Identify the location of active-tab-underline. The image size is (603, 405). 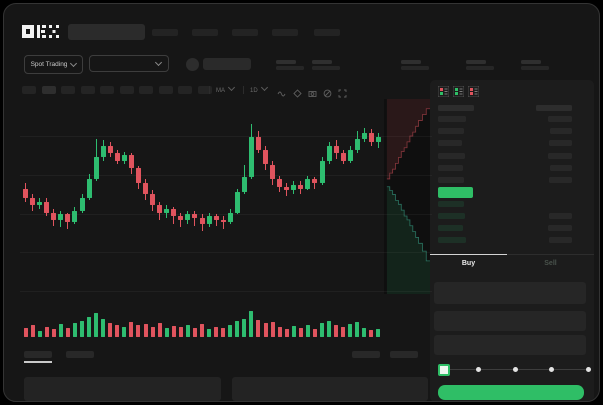
(38, 362).